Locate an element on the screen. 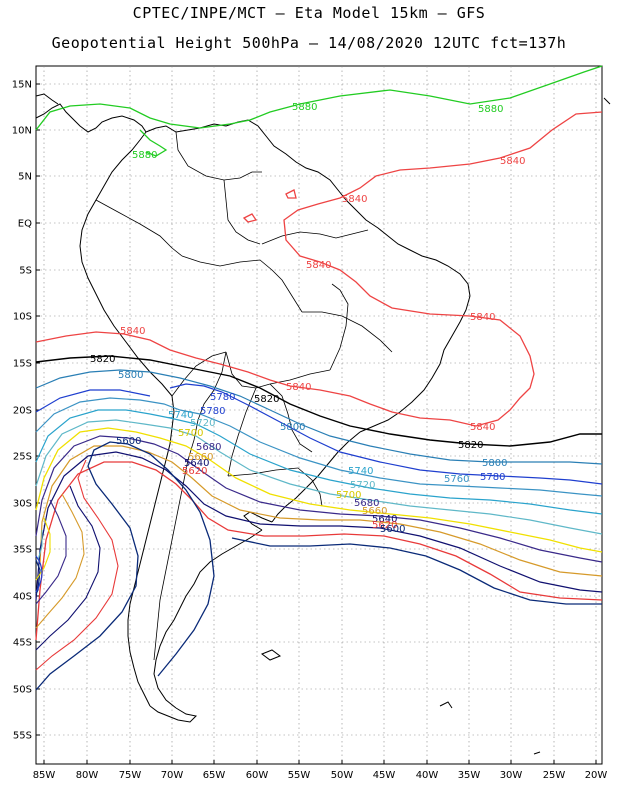 The image size is (618, 800). lon-tick-label: 85W is located at coordinates (44, 775).